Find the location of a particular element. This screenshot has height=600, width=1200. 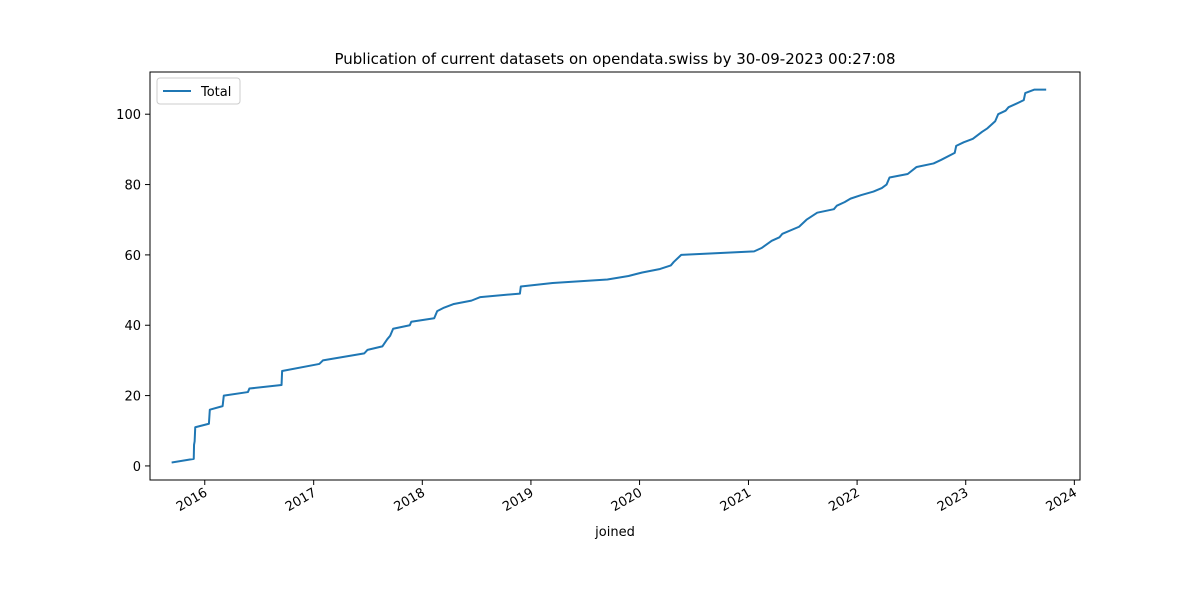

x-tick-label: 2019 is located at coordinates (518, 500).